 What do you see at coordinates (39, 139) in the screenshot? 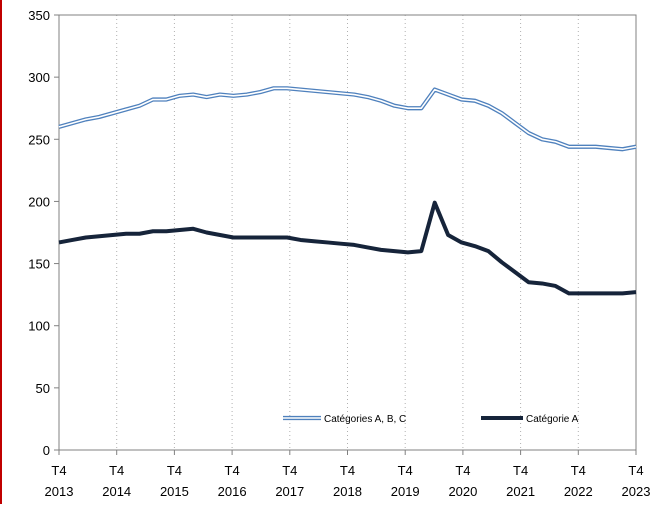
I see `y-tick-label: 250` at bounding box center [39, 139].